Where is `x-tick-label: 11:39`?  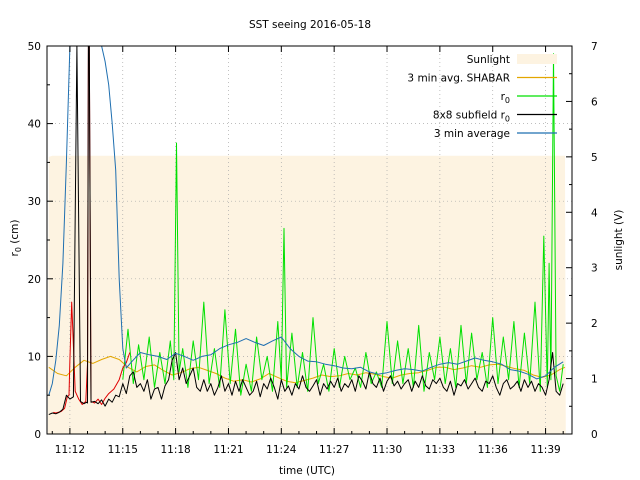
x-tick-label: 11:39 is located at coordinates (545, 450).